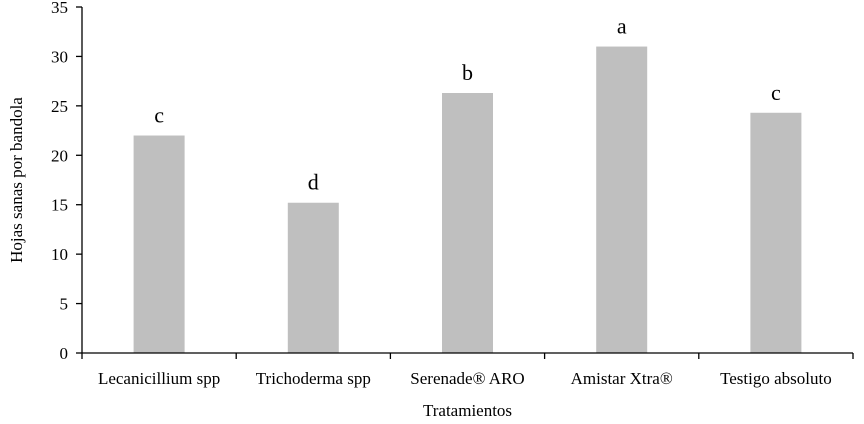 The image size is (864, 424). I want to click on bar-label: a, so click(622, 26).